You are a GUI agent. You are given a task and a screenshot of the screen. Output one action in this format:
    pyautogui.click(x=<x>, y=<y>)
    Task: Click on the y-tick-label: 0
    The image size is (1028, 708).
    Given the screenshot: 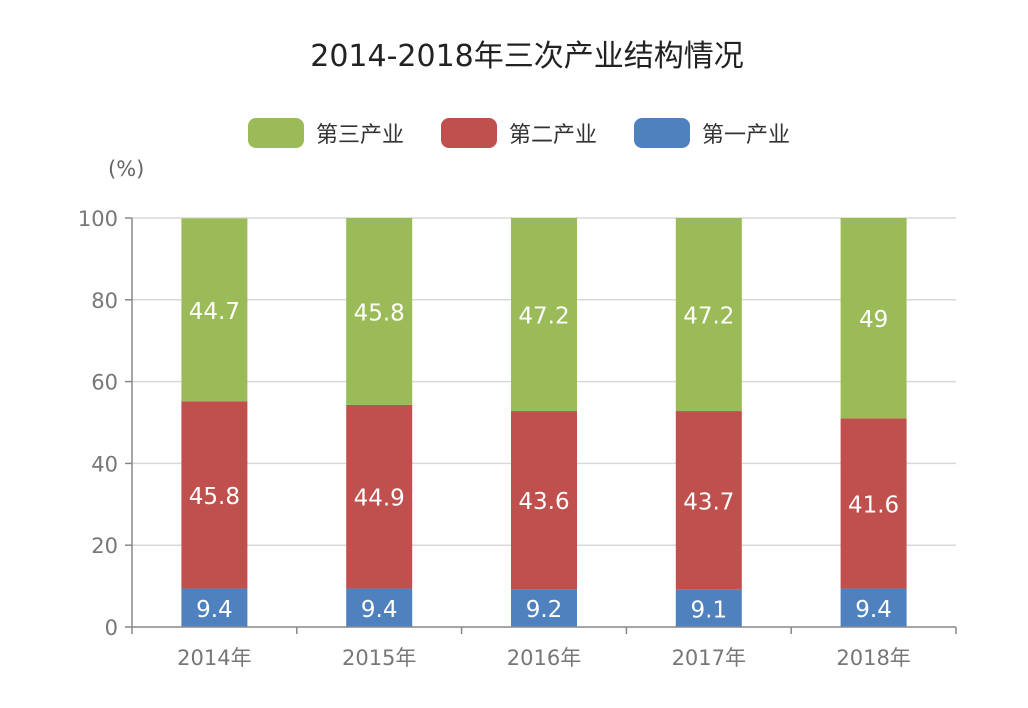 What is the action you would take?
    pyautogui.click(x=111, y=628)
    